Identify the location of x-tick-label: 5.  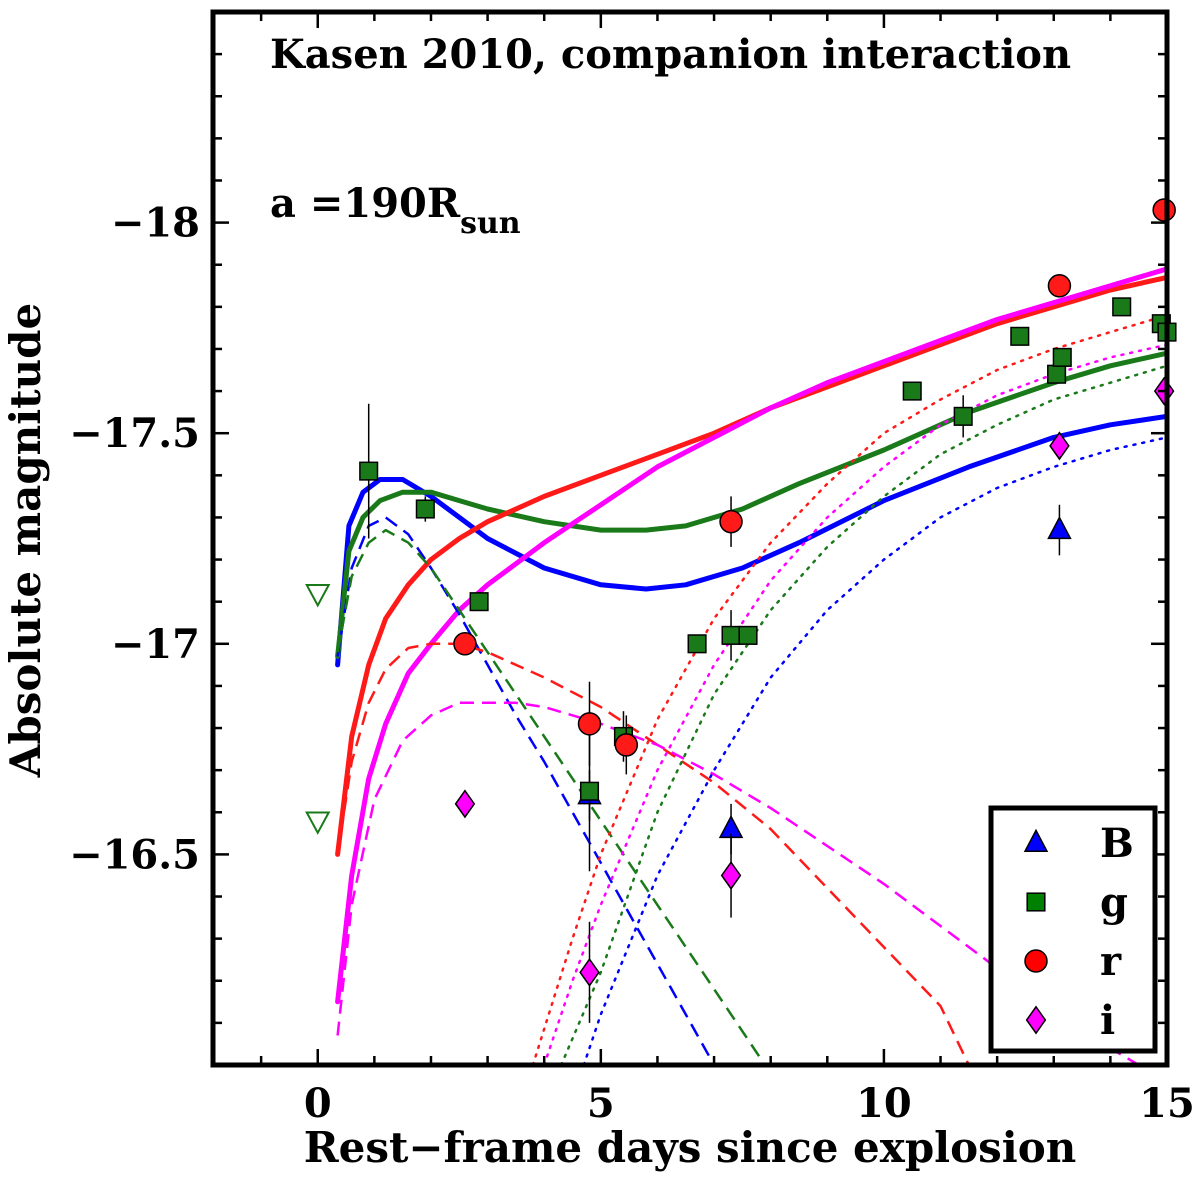
(601, 1103).